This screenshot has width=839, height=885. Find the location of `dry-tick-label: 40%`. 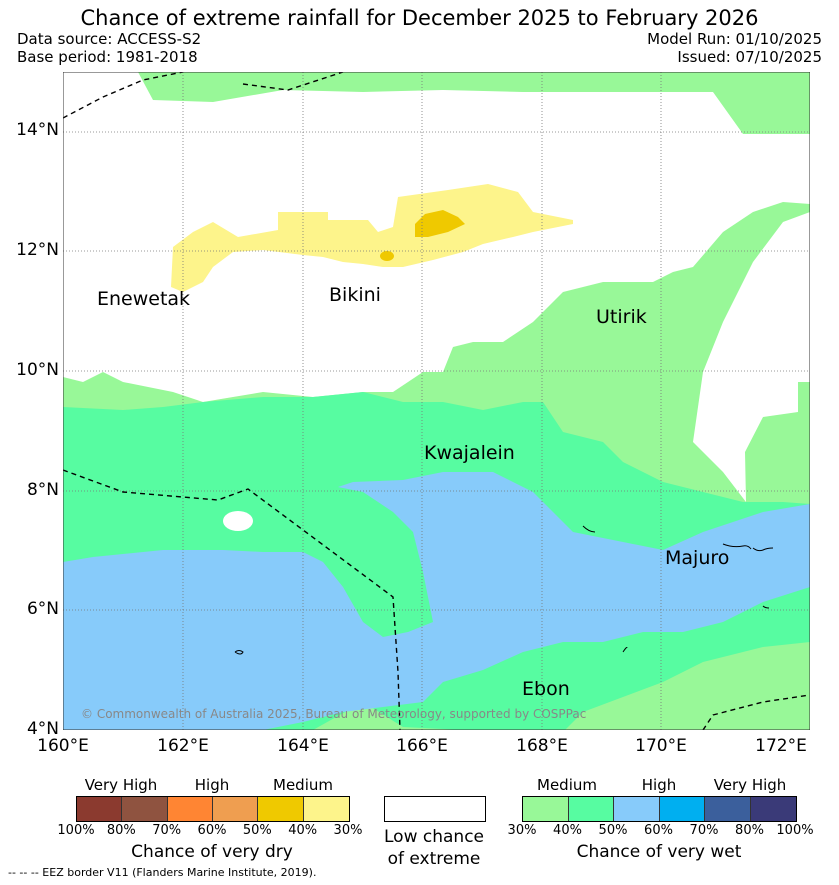

dry-tick-label: 40% is located at coordinates (303, 830).